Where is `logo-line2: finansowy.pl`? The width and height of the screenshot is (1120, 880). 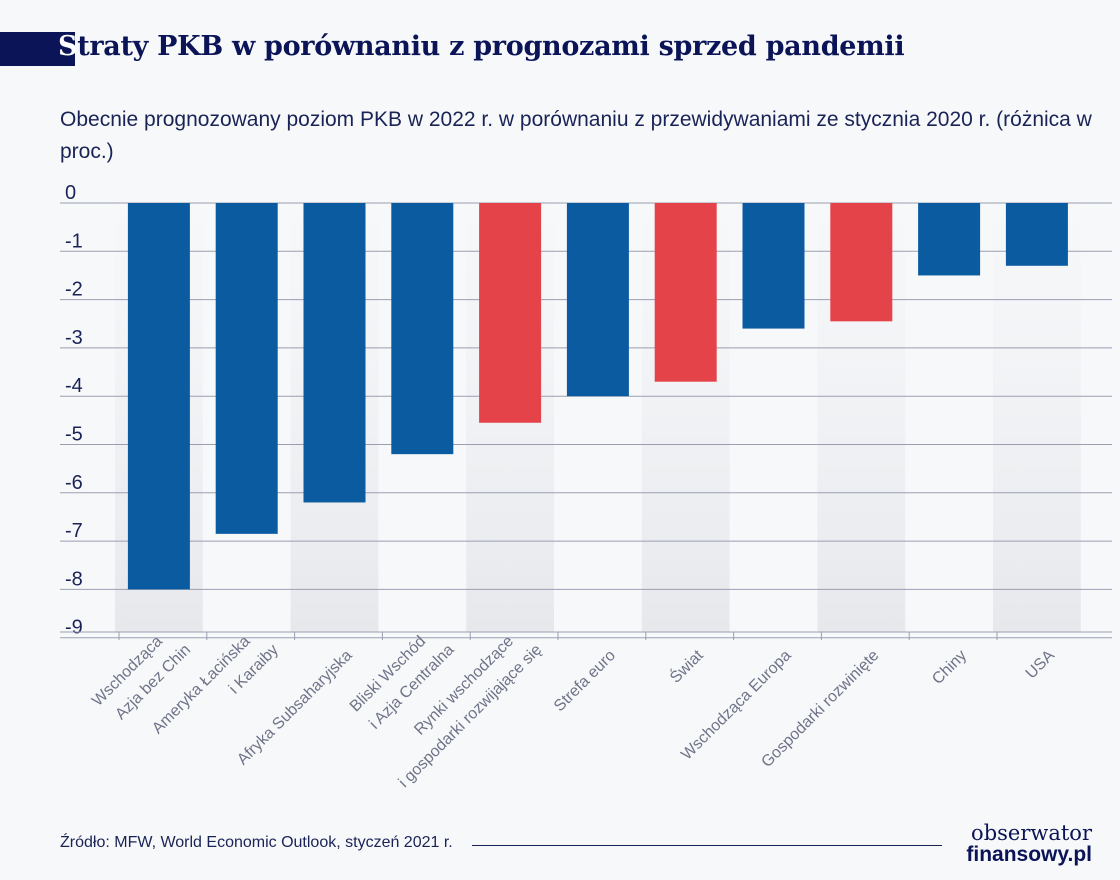
logo-line2: finansowy.pl is located at coordinates (1029, 854).